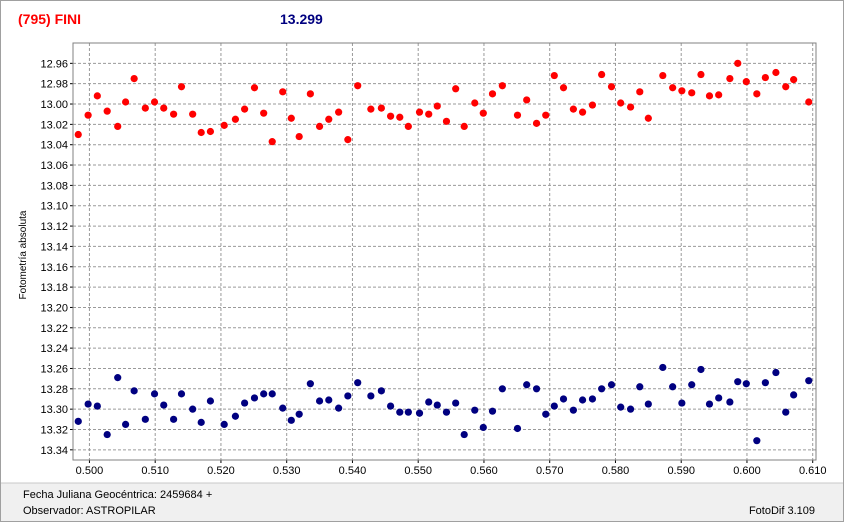 This screenshot has height=522, width=844. I want to click on x-tick-label: 0.540, so click(353, 471).